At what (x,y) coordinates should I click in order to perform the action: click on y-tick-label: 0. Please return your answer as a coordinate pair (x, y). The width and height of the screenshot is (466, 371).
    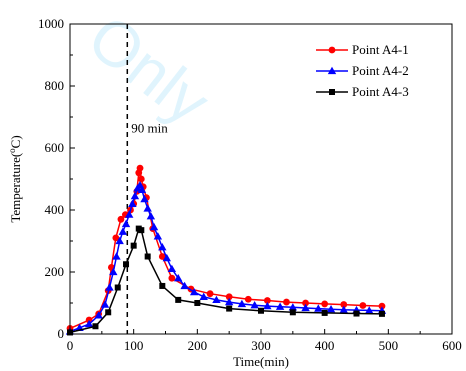
    Looking at the image, I should click on (61, 333).